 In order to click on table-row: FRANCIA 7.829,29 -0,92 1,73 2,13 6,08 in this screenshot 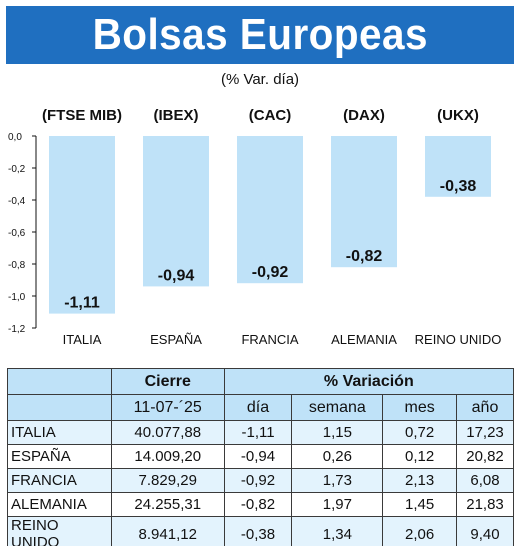, I will do `click(260, 480)`.